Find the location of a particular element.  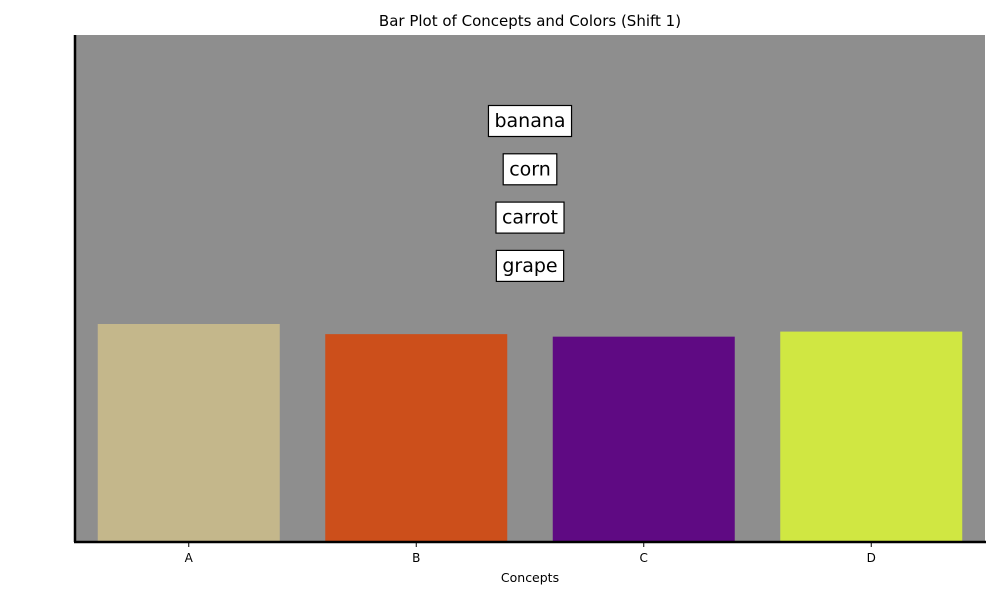

annotation-carrot: carrot is located at coordinates (530, 217).